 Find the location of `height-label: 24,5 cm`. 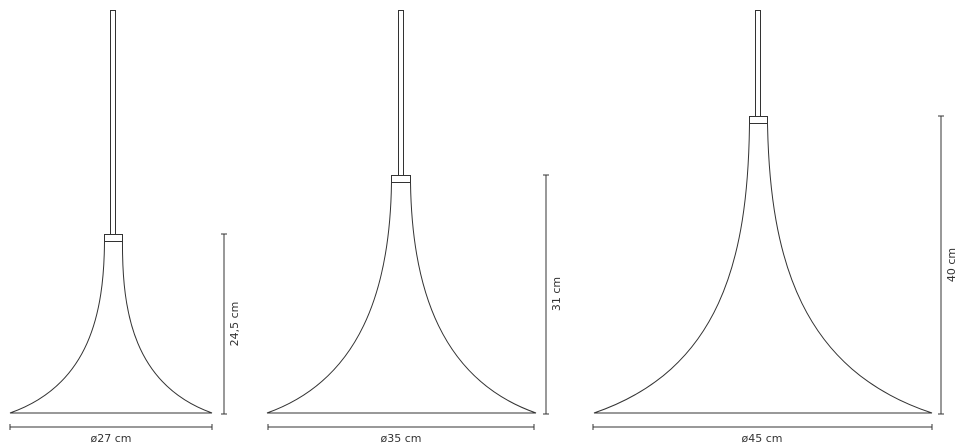

height-label: 24,5 cm is located at coordinates (234, 324).